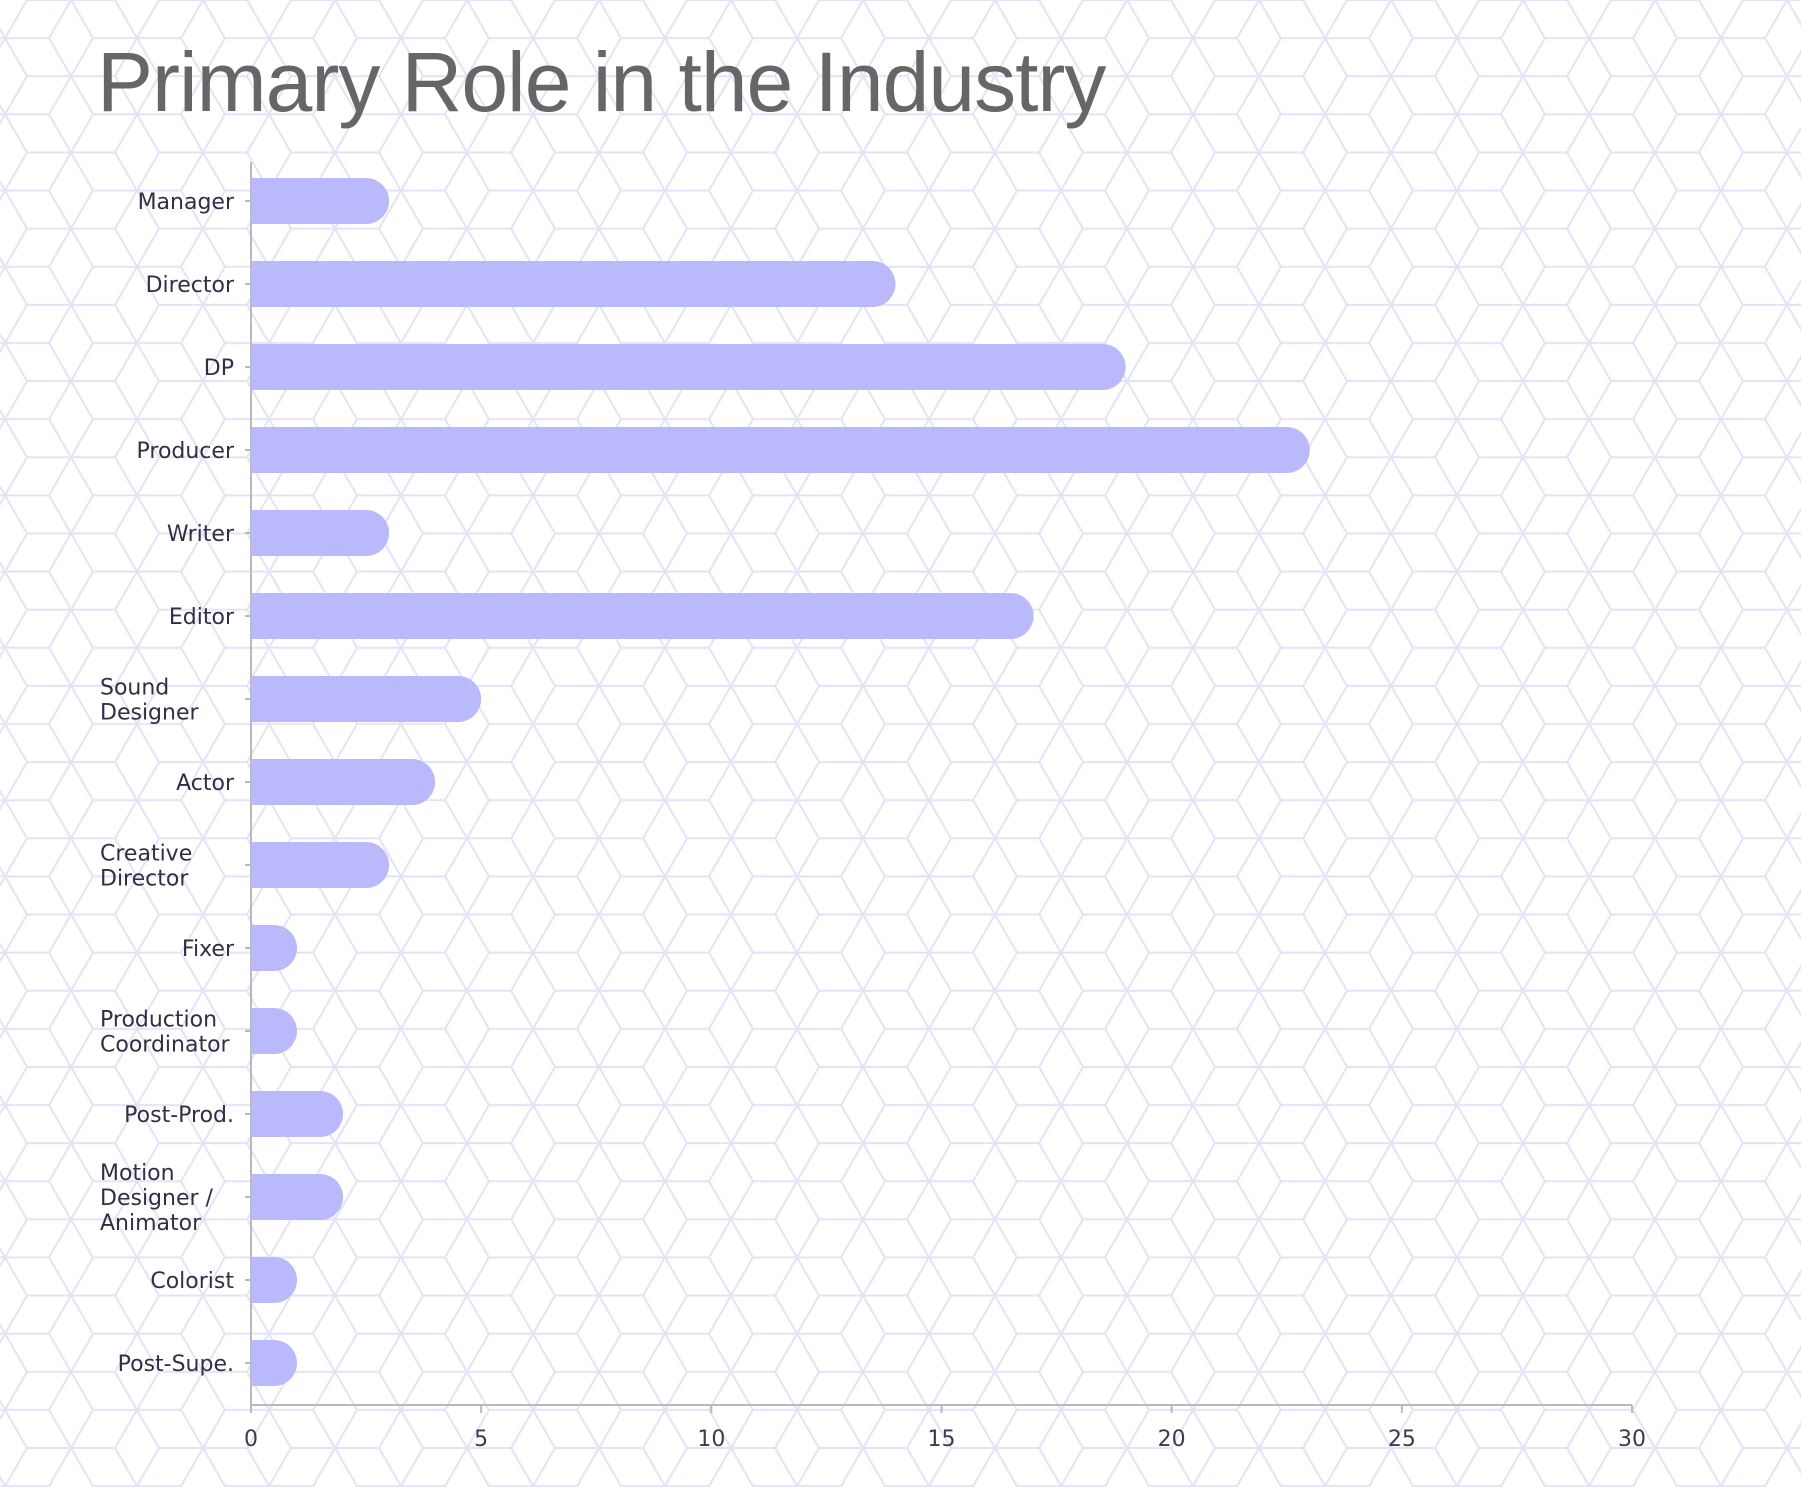  Describe the element at coordinates (201, 534) in the screenshot. I see `y-tick-label: Writer` at that location.